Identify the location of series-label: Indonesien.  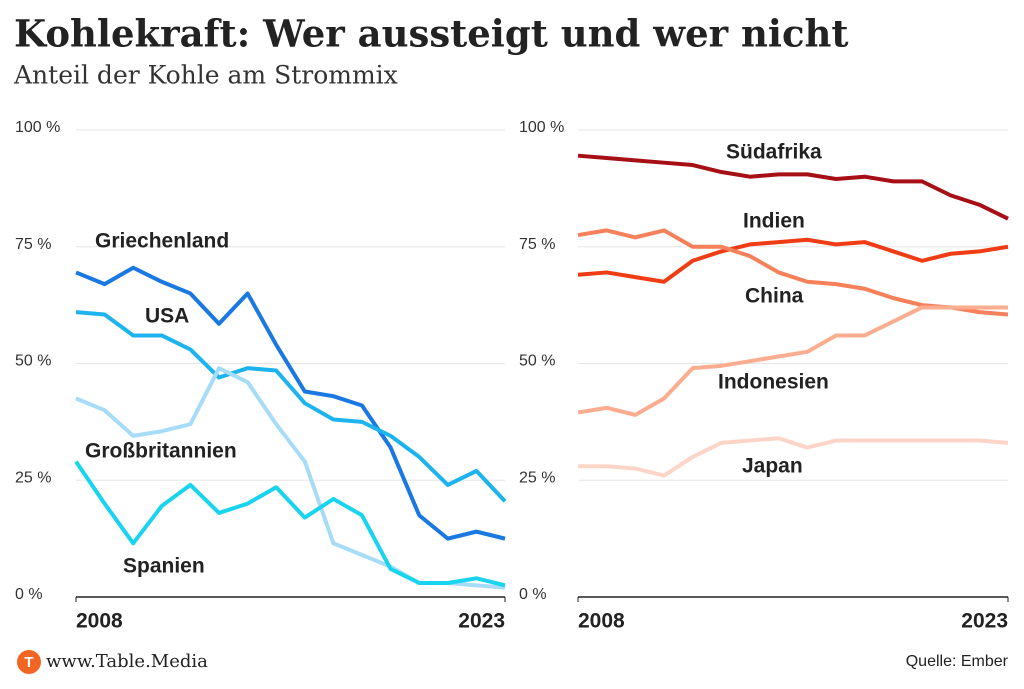
(773, 382).